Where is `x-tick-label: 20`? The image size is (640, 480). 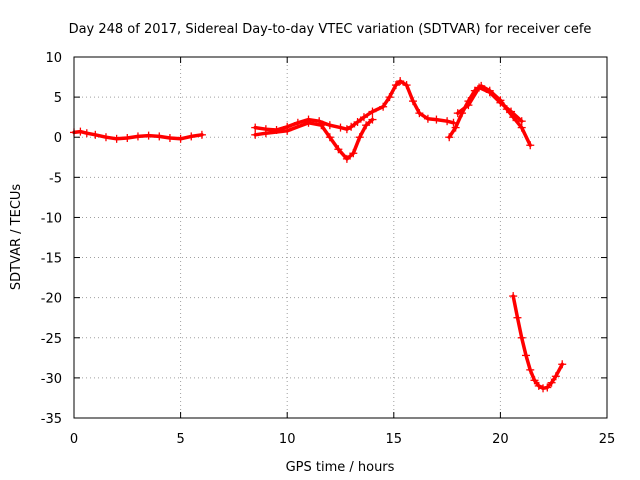
x-tick-label: 20 is located at coordinates (500, 439).